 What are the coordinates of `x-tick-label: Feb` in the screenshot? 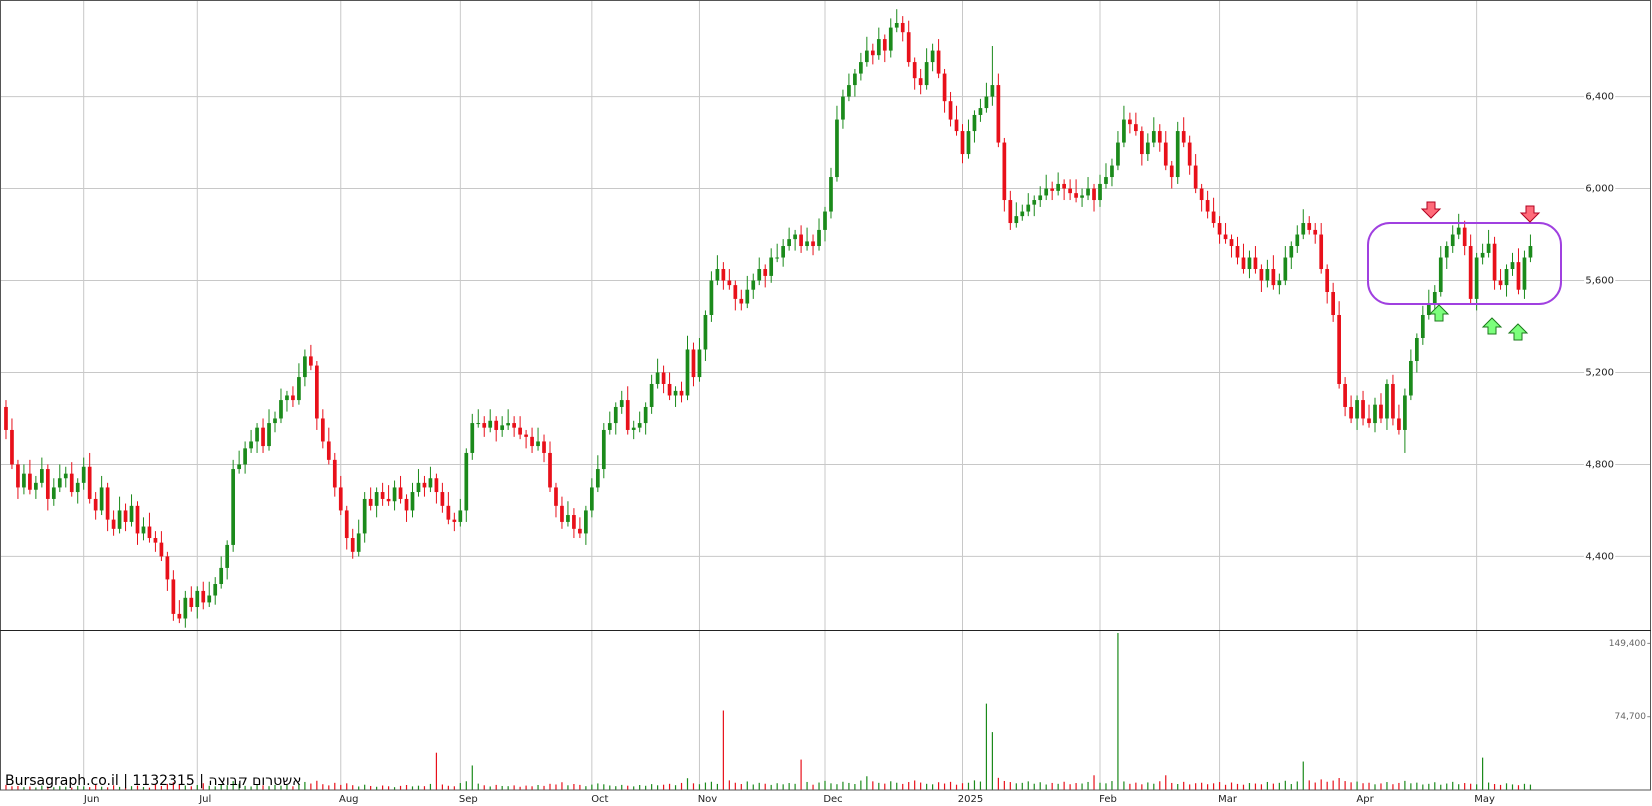 It's located at (1108, 799).